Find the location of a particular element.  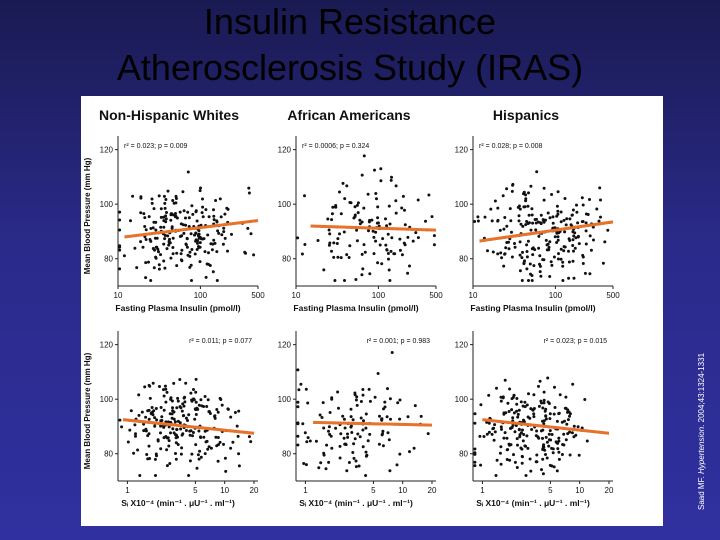

y-tick-label-1-2-100: 100 is located at coordinates (462, 399).